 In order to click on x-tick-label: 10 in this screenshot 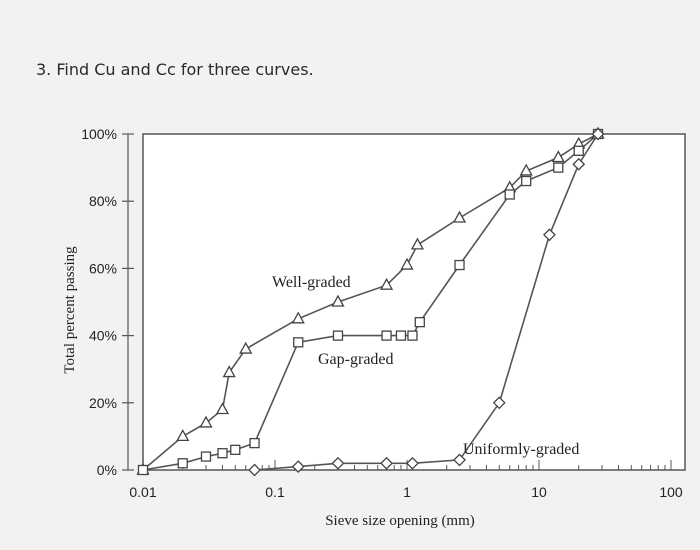, I will do `click(539, 492)`.